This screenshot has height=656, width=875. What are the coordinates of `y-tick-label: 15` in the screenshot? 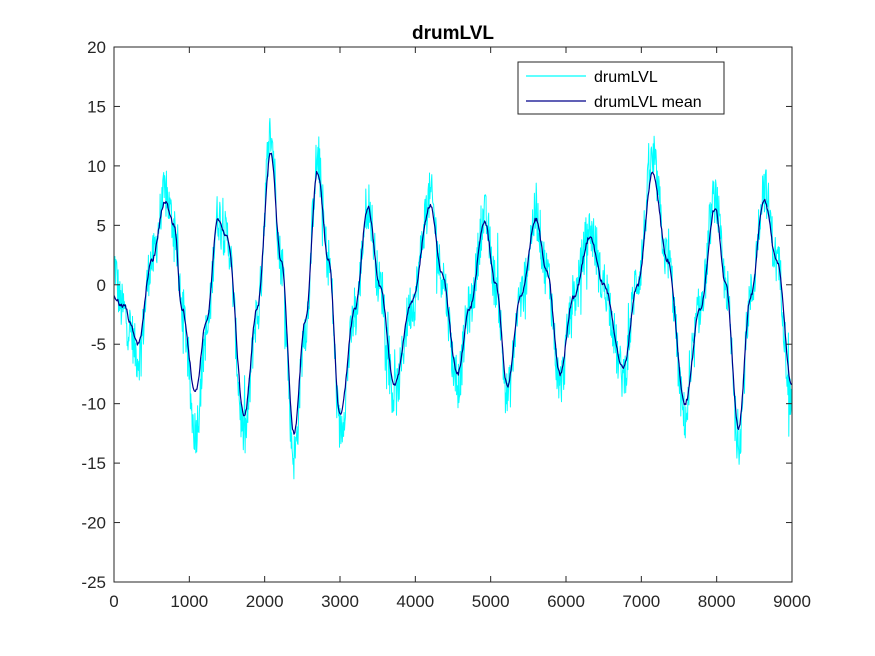 It's located at (96, 106).